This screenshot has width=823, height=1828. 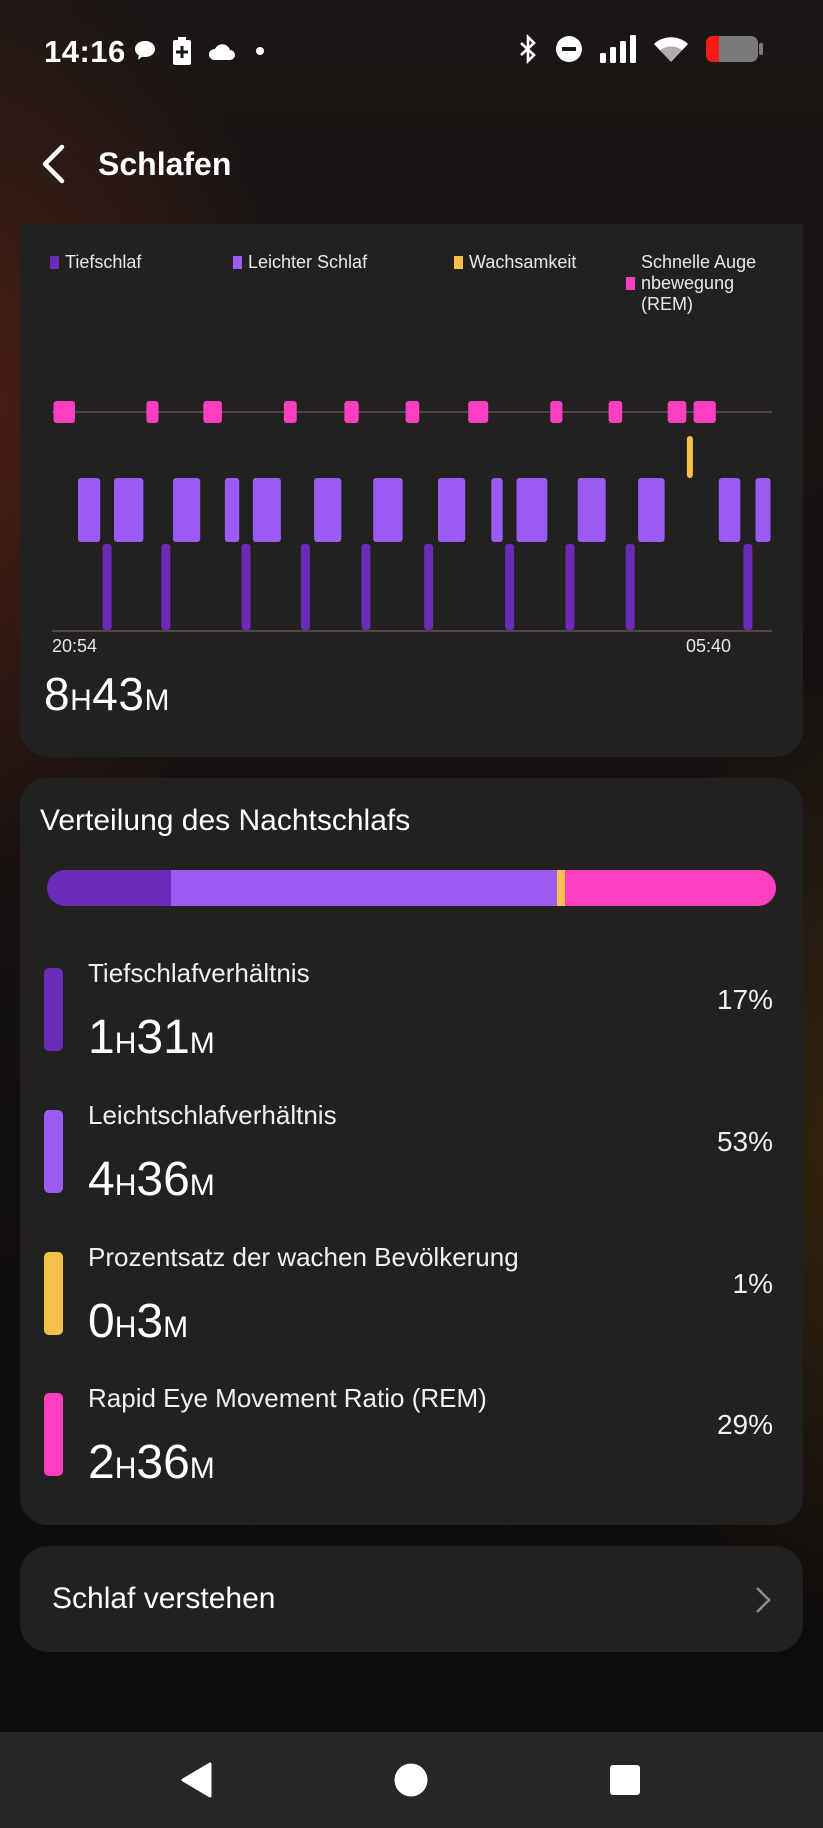 I want to click on status-bar: 14:16, so click(x=411, y=53).